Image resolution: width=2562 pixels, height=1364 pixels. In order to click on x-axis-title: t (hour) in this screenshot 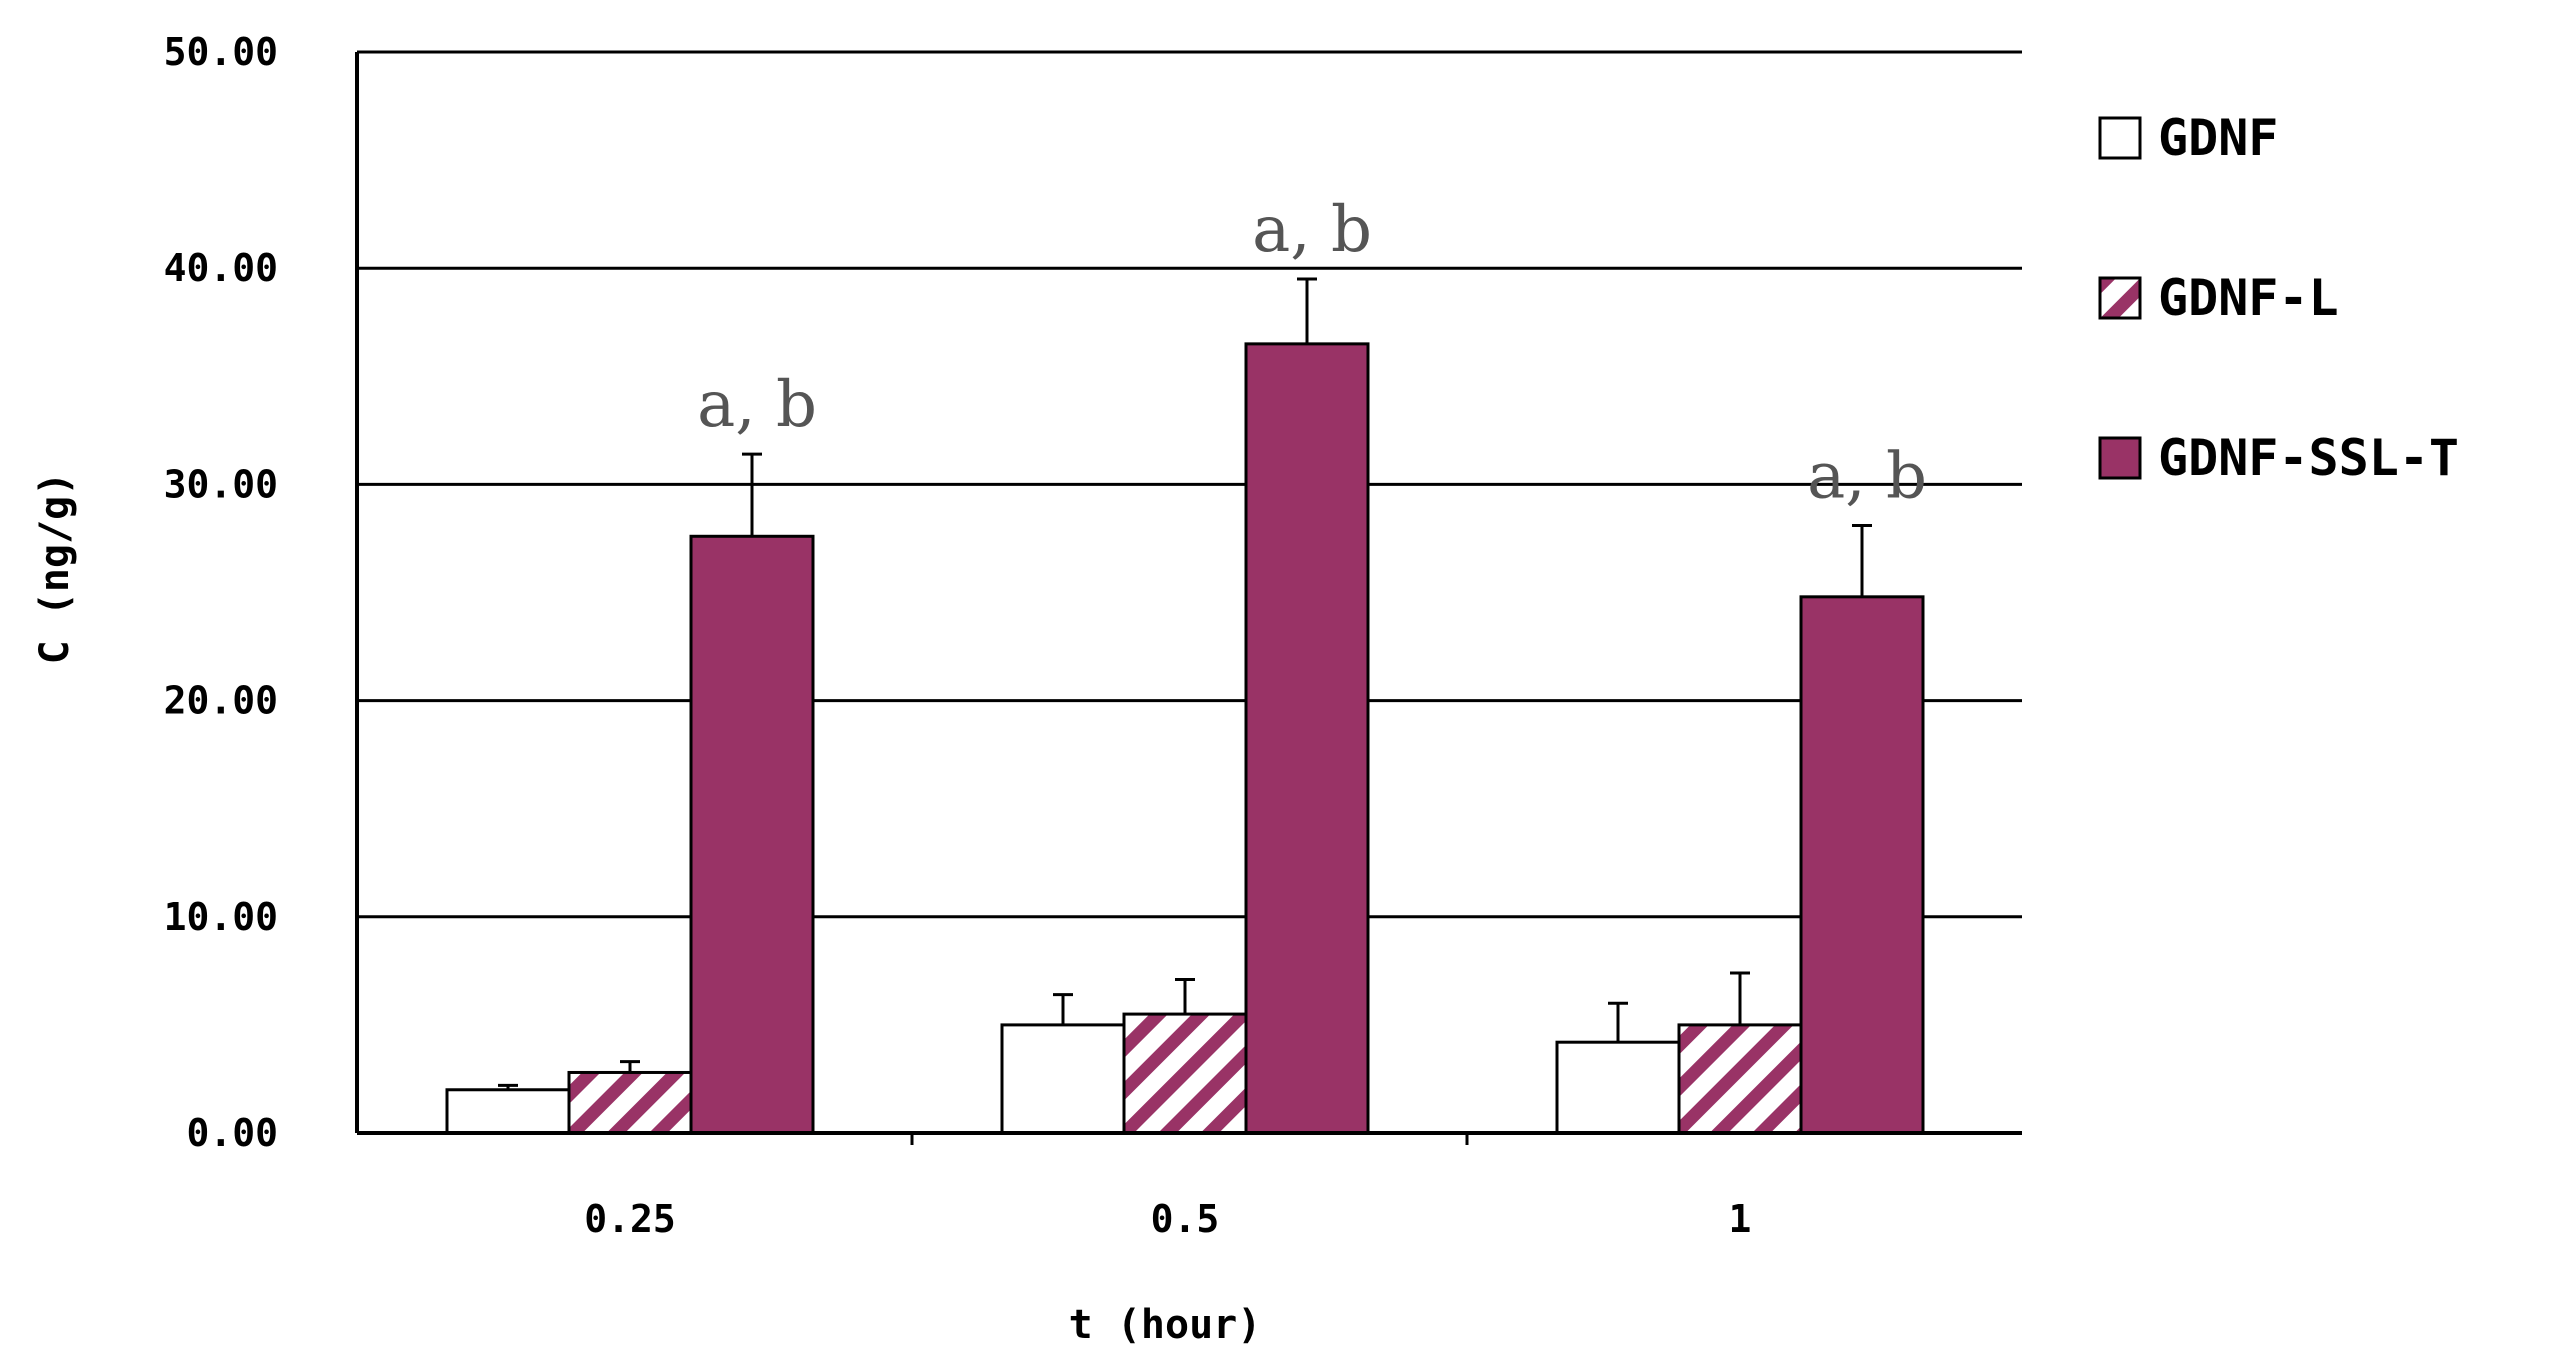, I will do `click(1165, 1325)`.